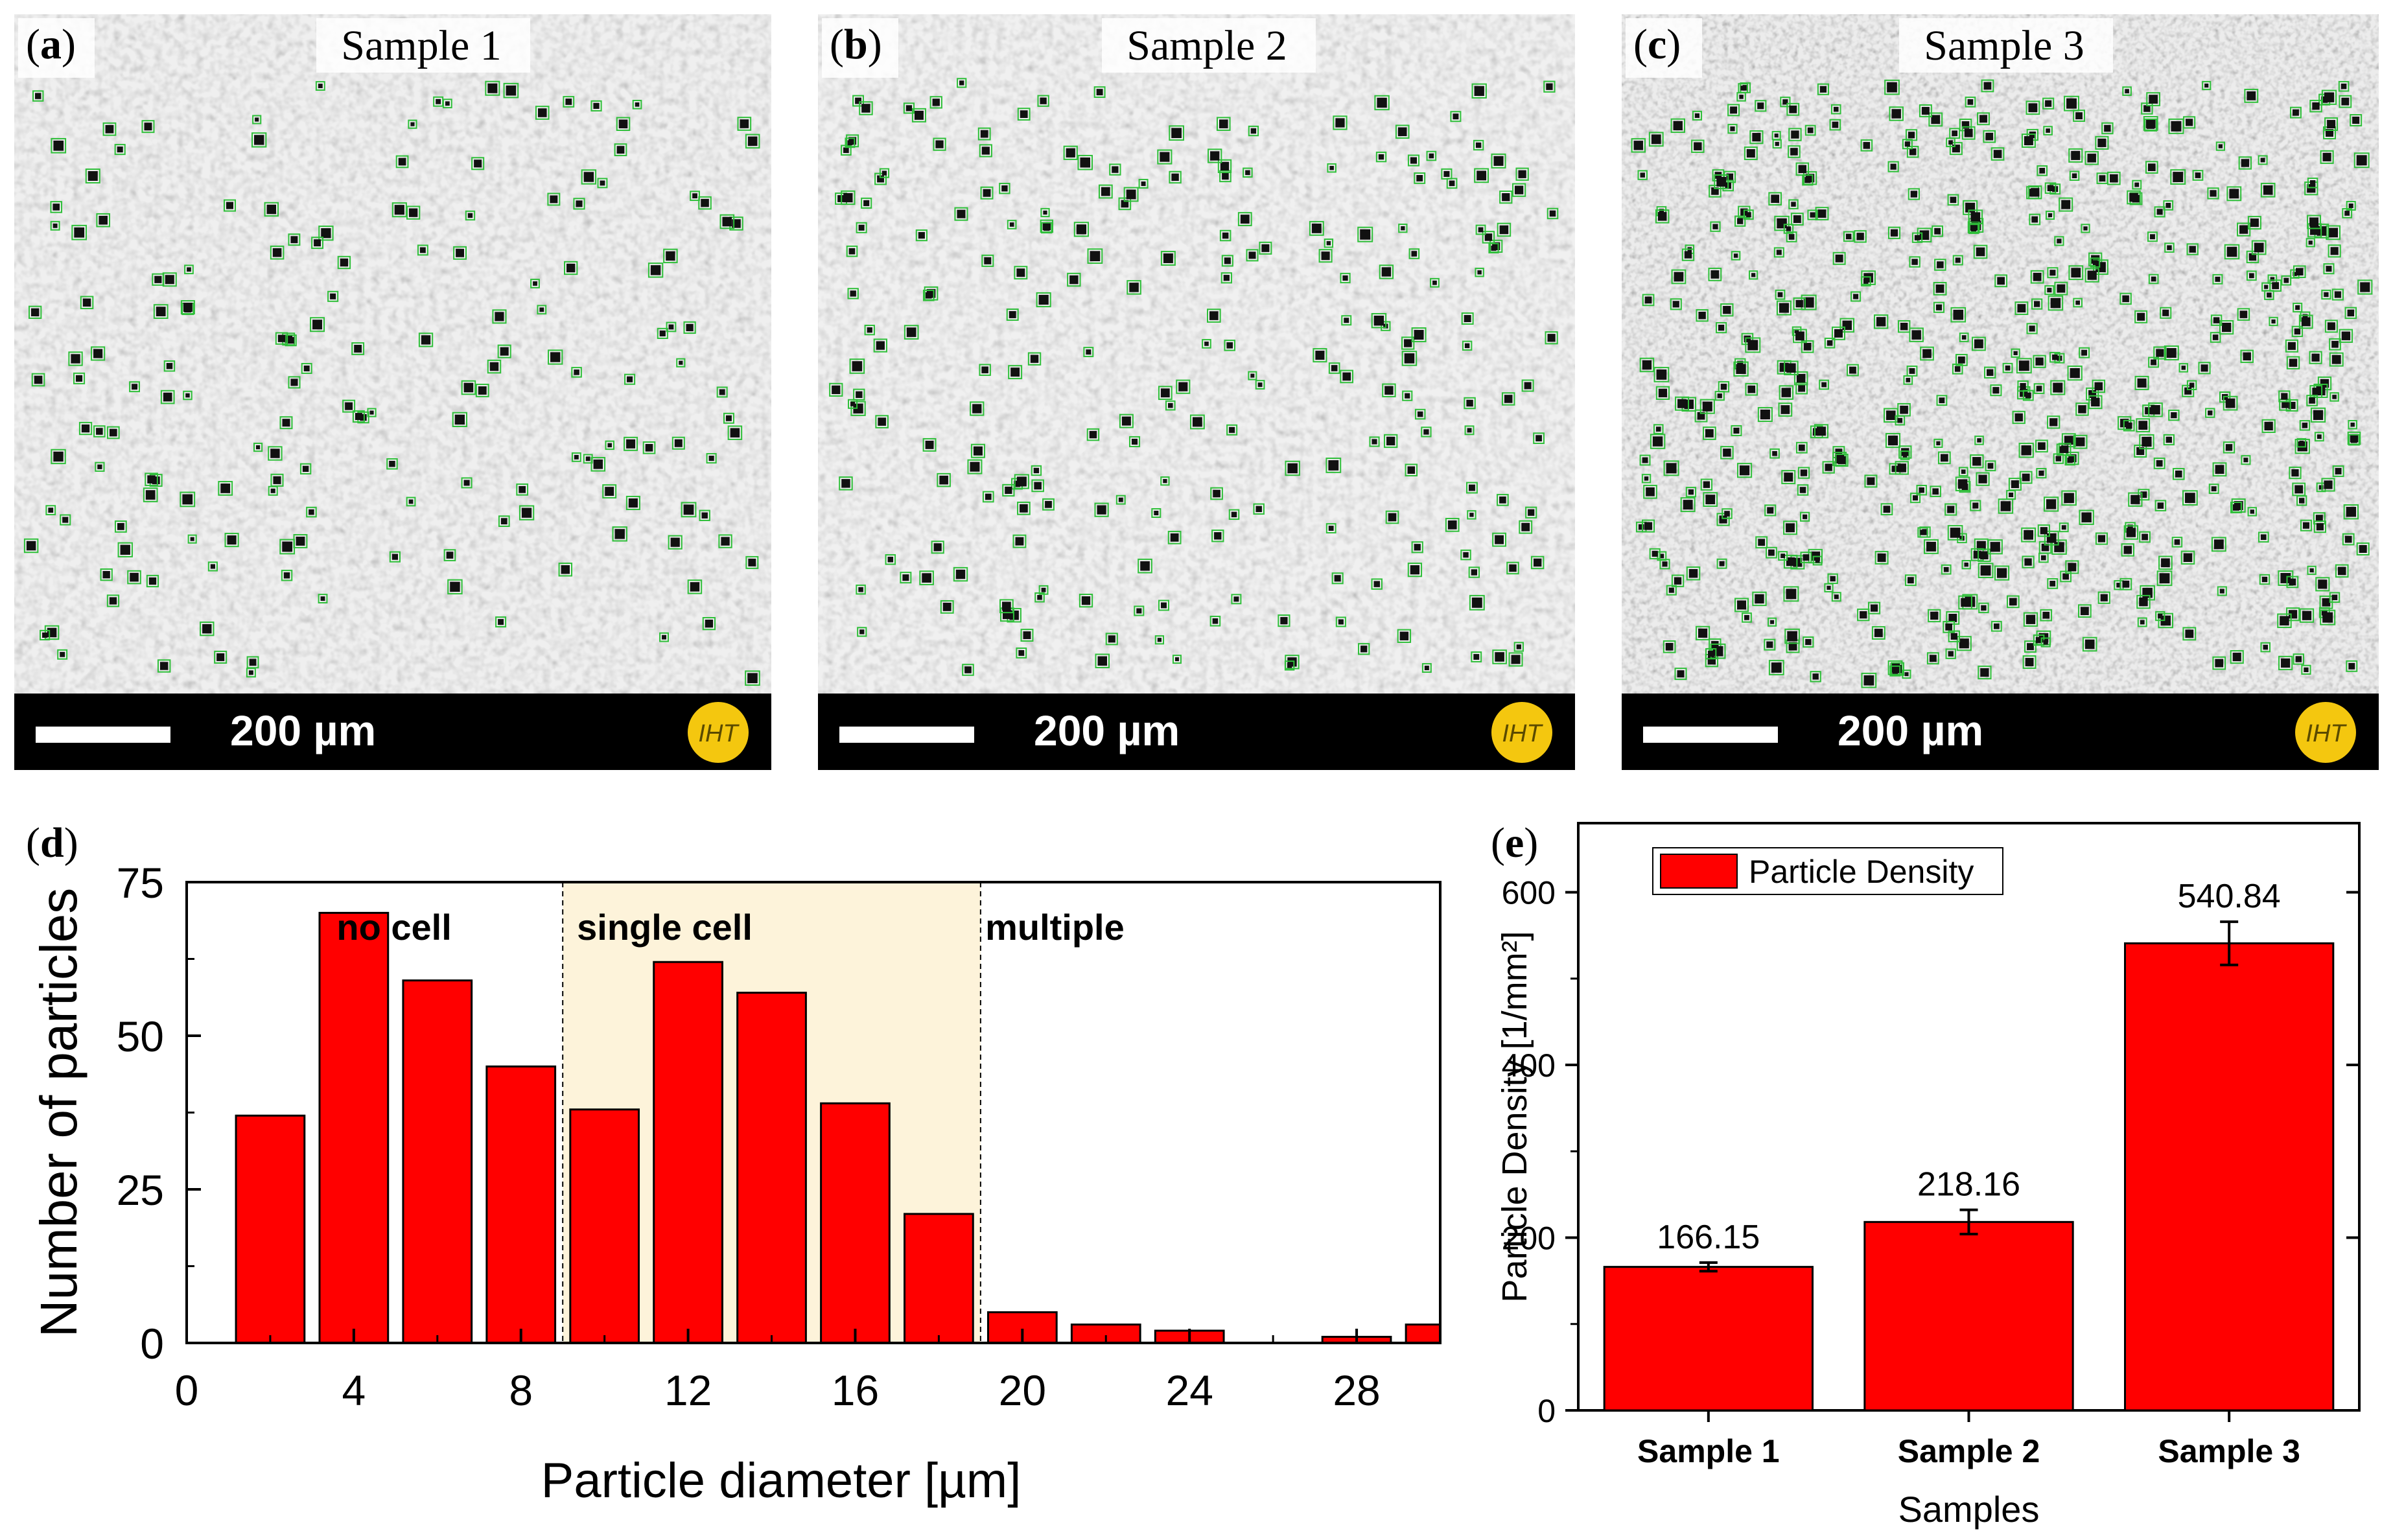 Image resolution: width=2393 pixels, height=1540 pixels. I want to click on histogram-bar, so click(354, 1127).